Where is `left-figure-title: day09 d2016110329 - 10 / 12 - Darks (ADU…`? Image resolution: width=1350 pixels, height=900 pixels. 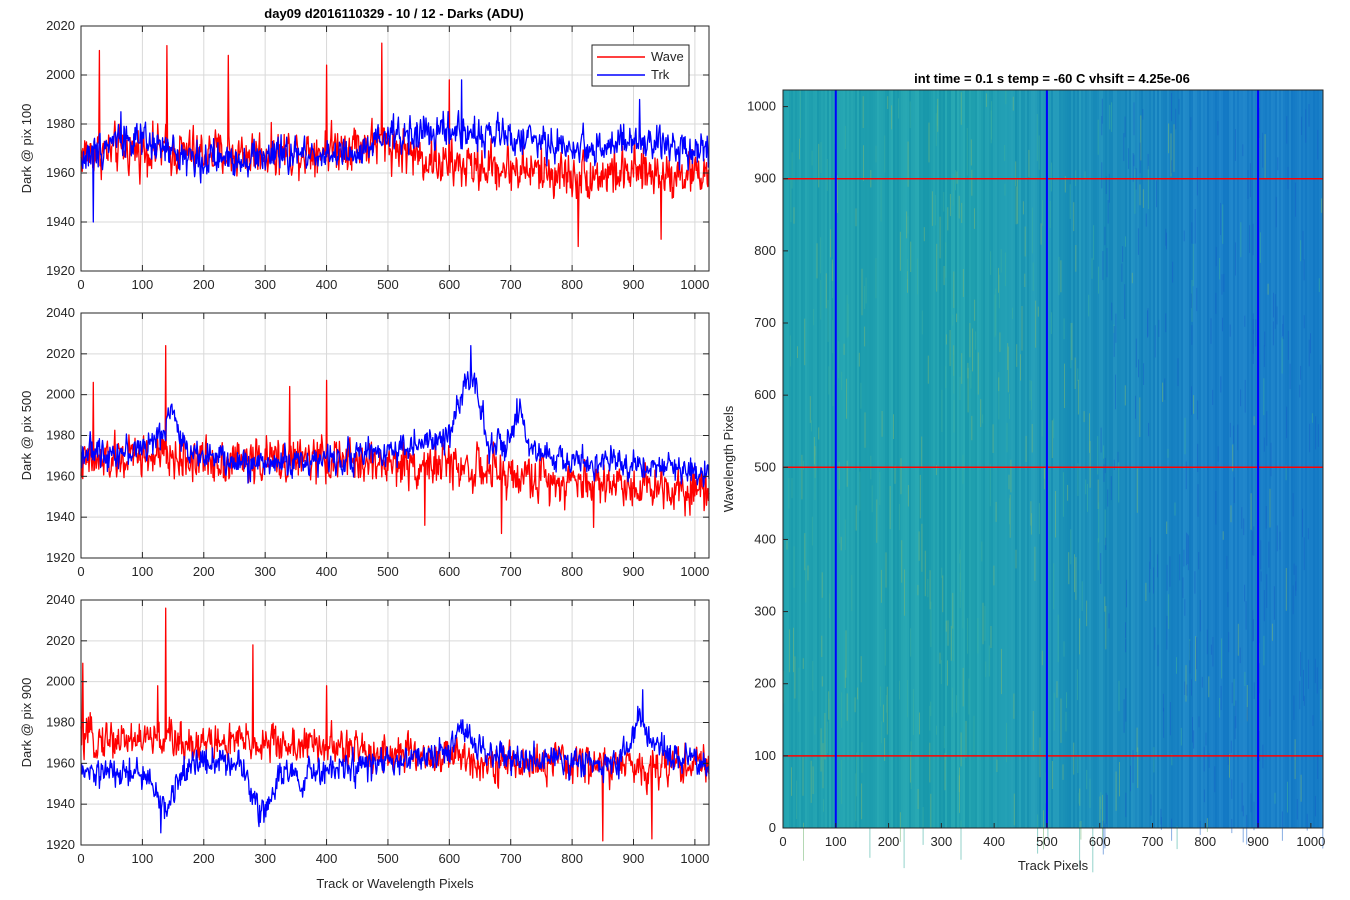 left-figure-title: day09 d2016110329 - 10 / 12 - Darks (ADU… is located at coordinates (393, 13).